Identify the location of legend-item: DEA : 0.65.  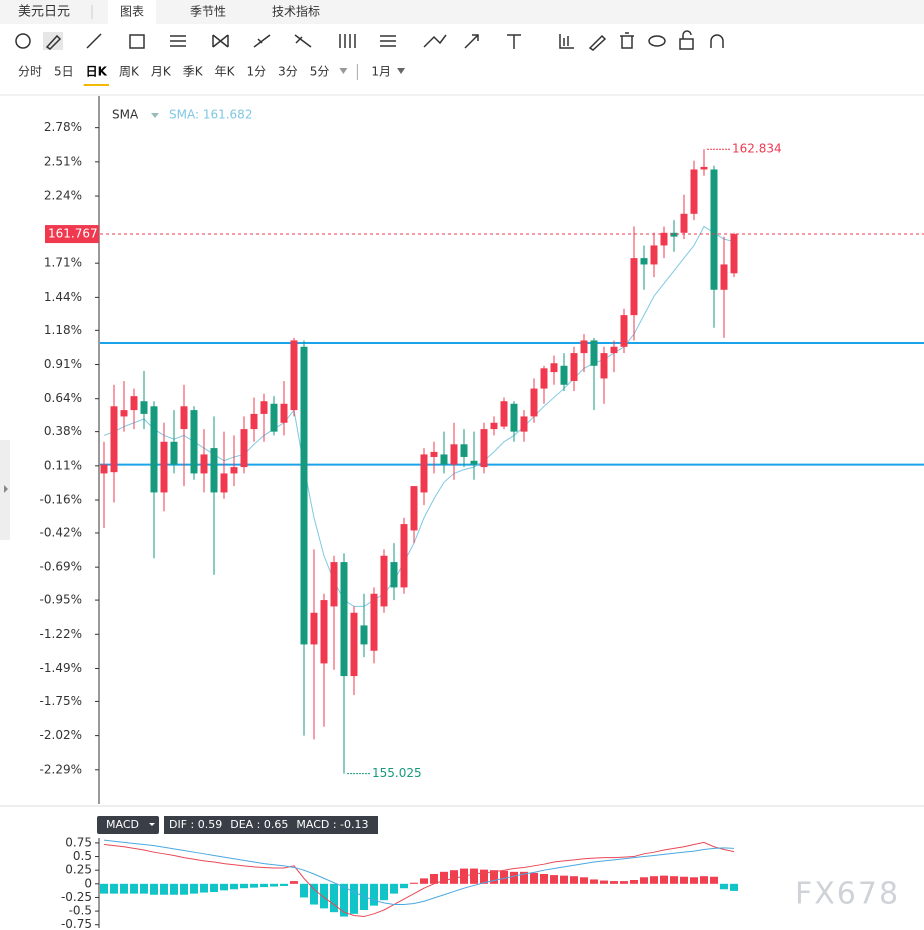
(259, 824).